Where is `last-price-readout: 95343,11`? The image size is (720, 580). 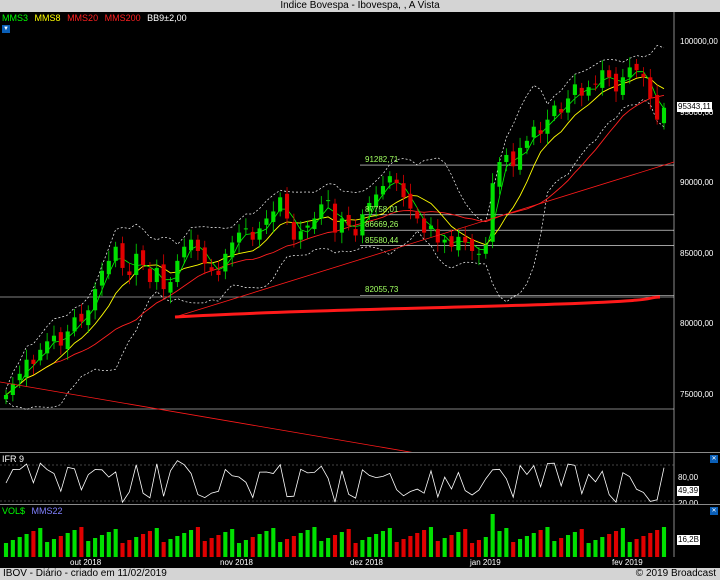 last-price-readout: 95343,11 is located at coordinates (694, 107).